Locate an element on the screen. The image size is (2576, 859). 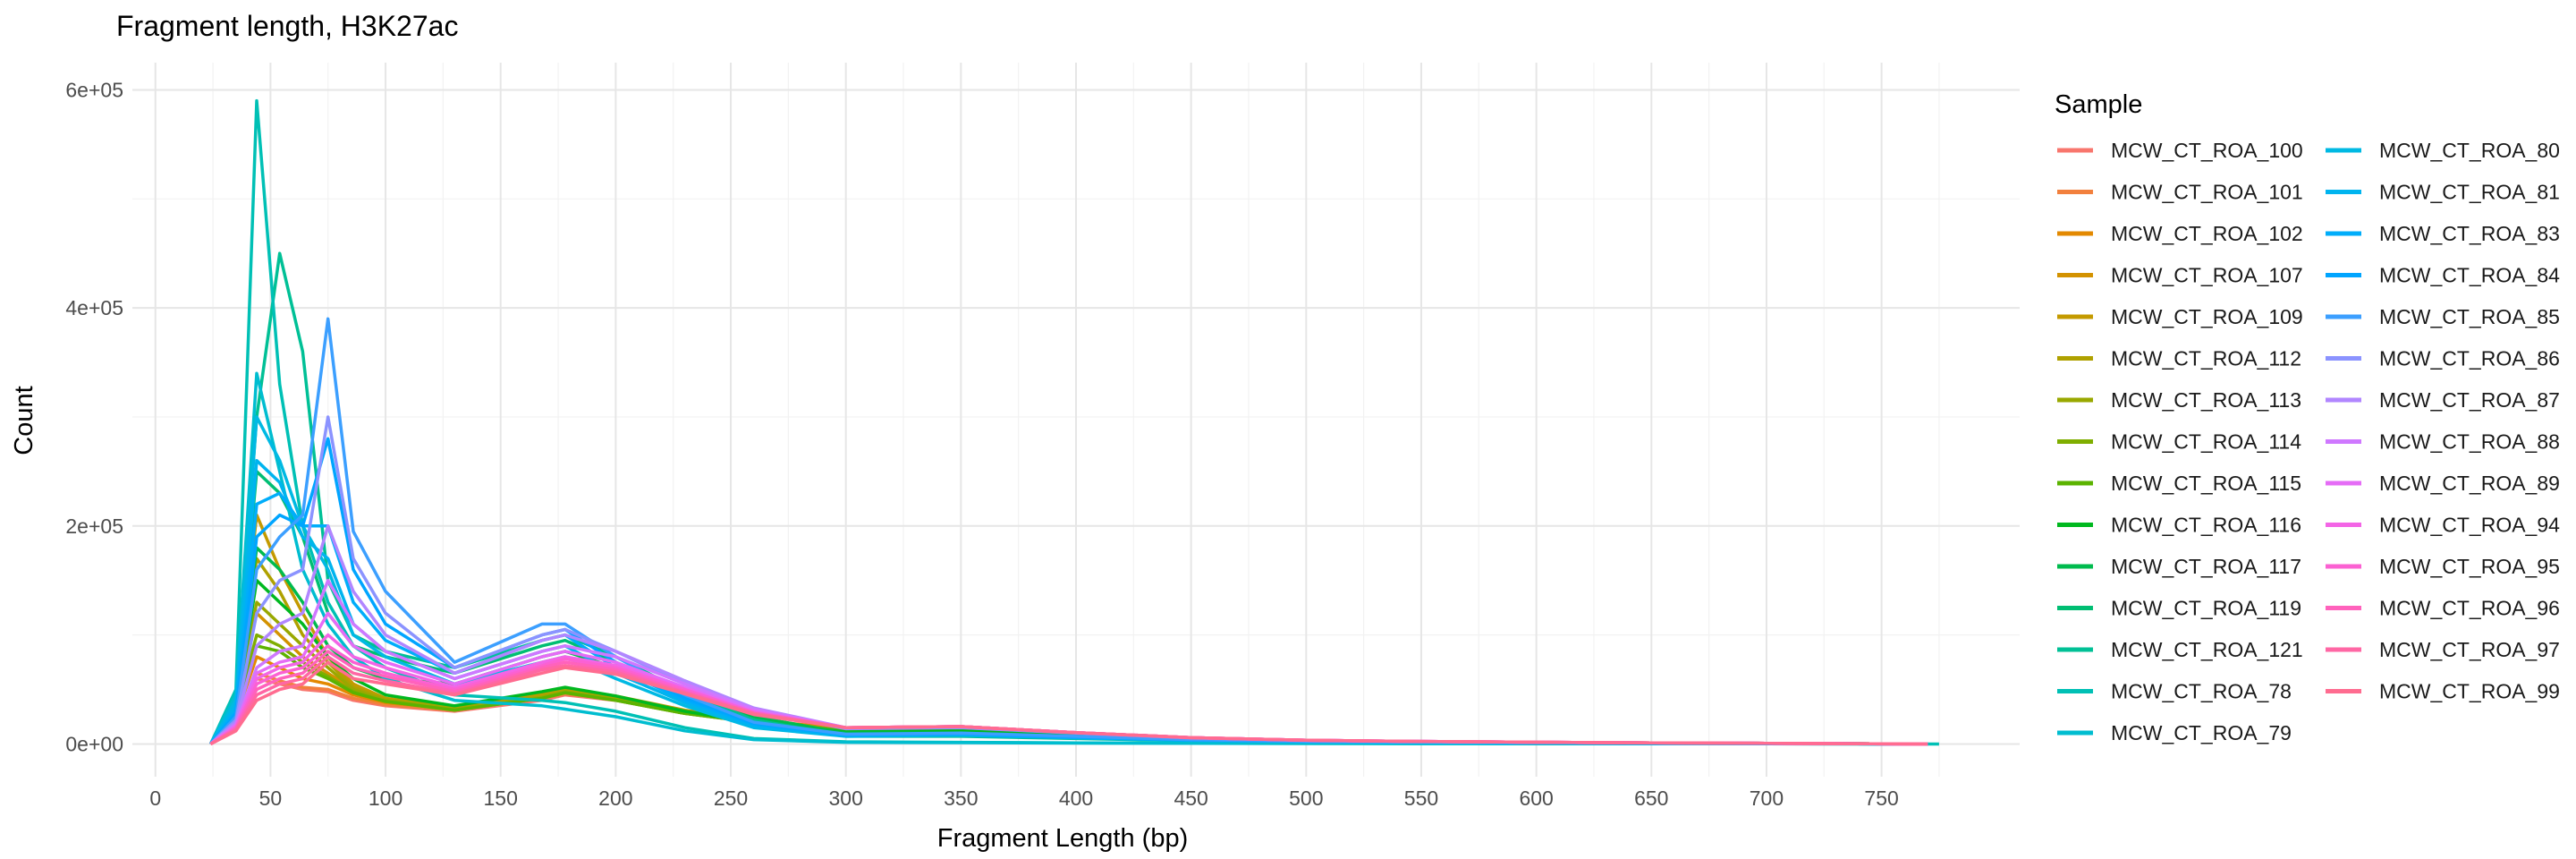
x-tick-label: 150 is located at coordinates (501, 798).